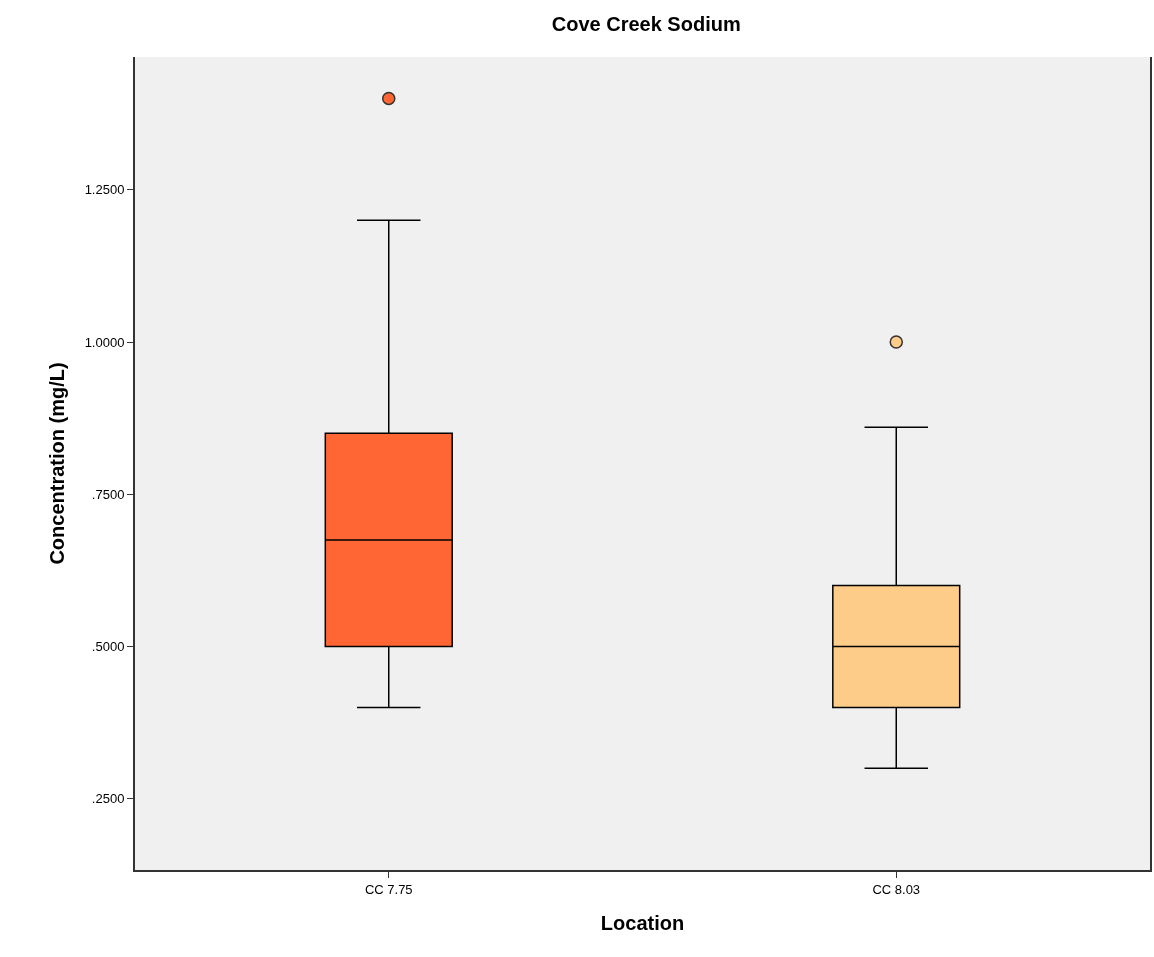 This screenshot has height=957, width=1154. Describe the element at coordinates (642, 922) in the screenshot. I see `x-axis-title: Location` at that location.